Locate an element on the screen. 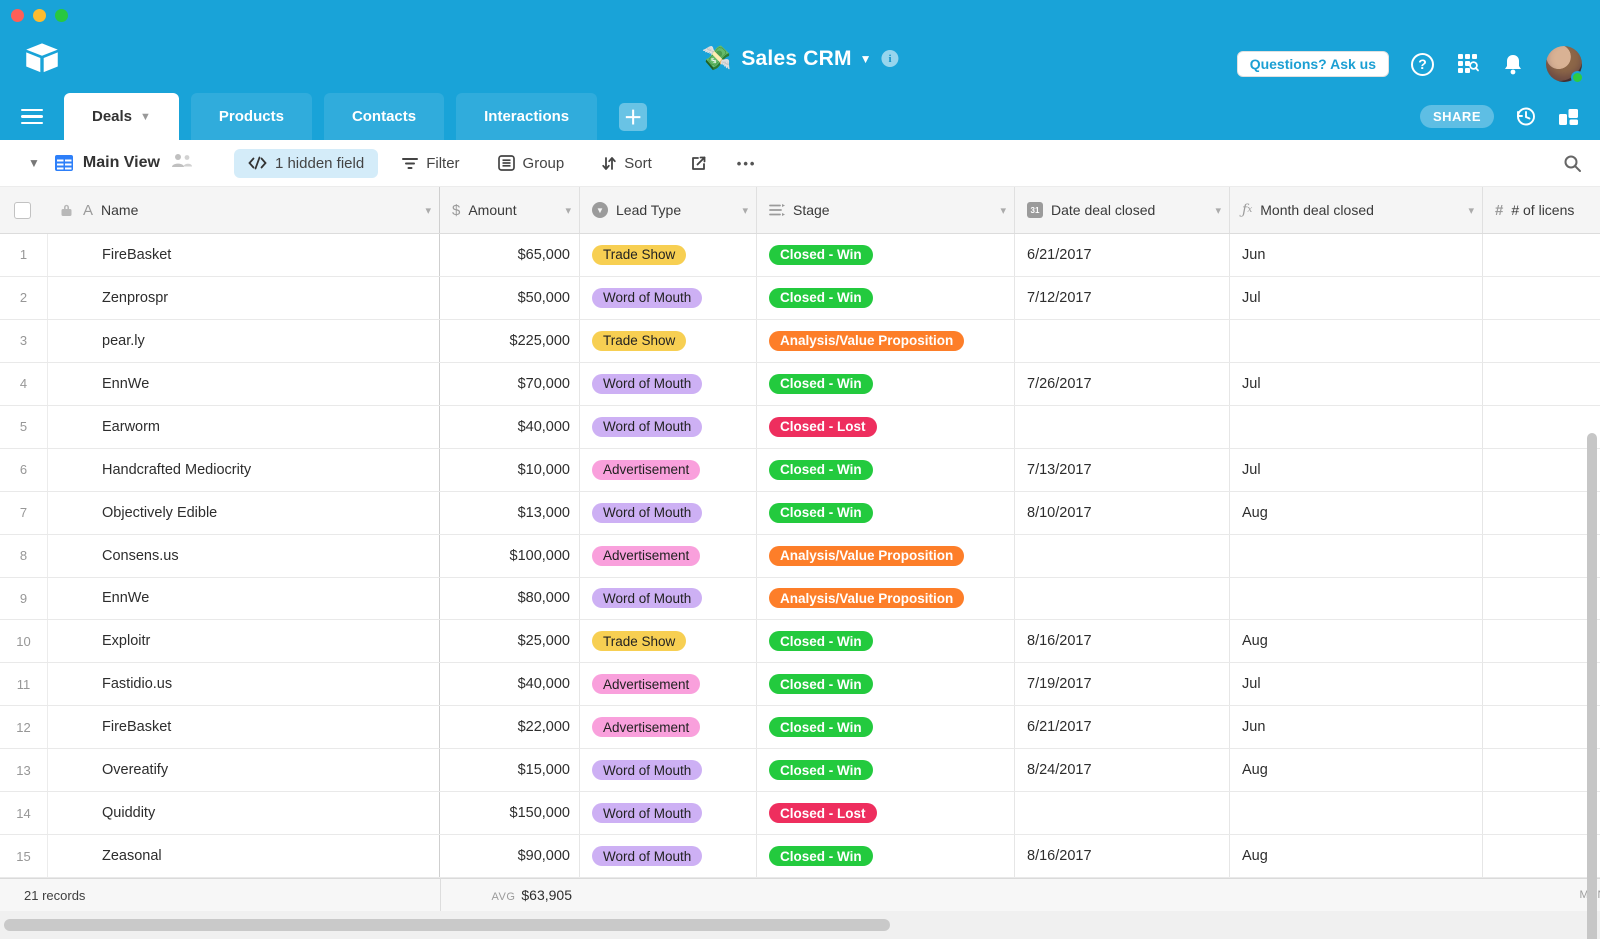  cell-amount: $10,000 is located at coordinates (510, 469).